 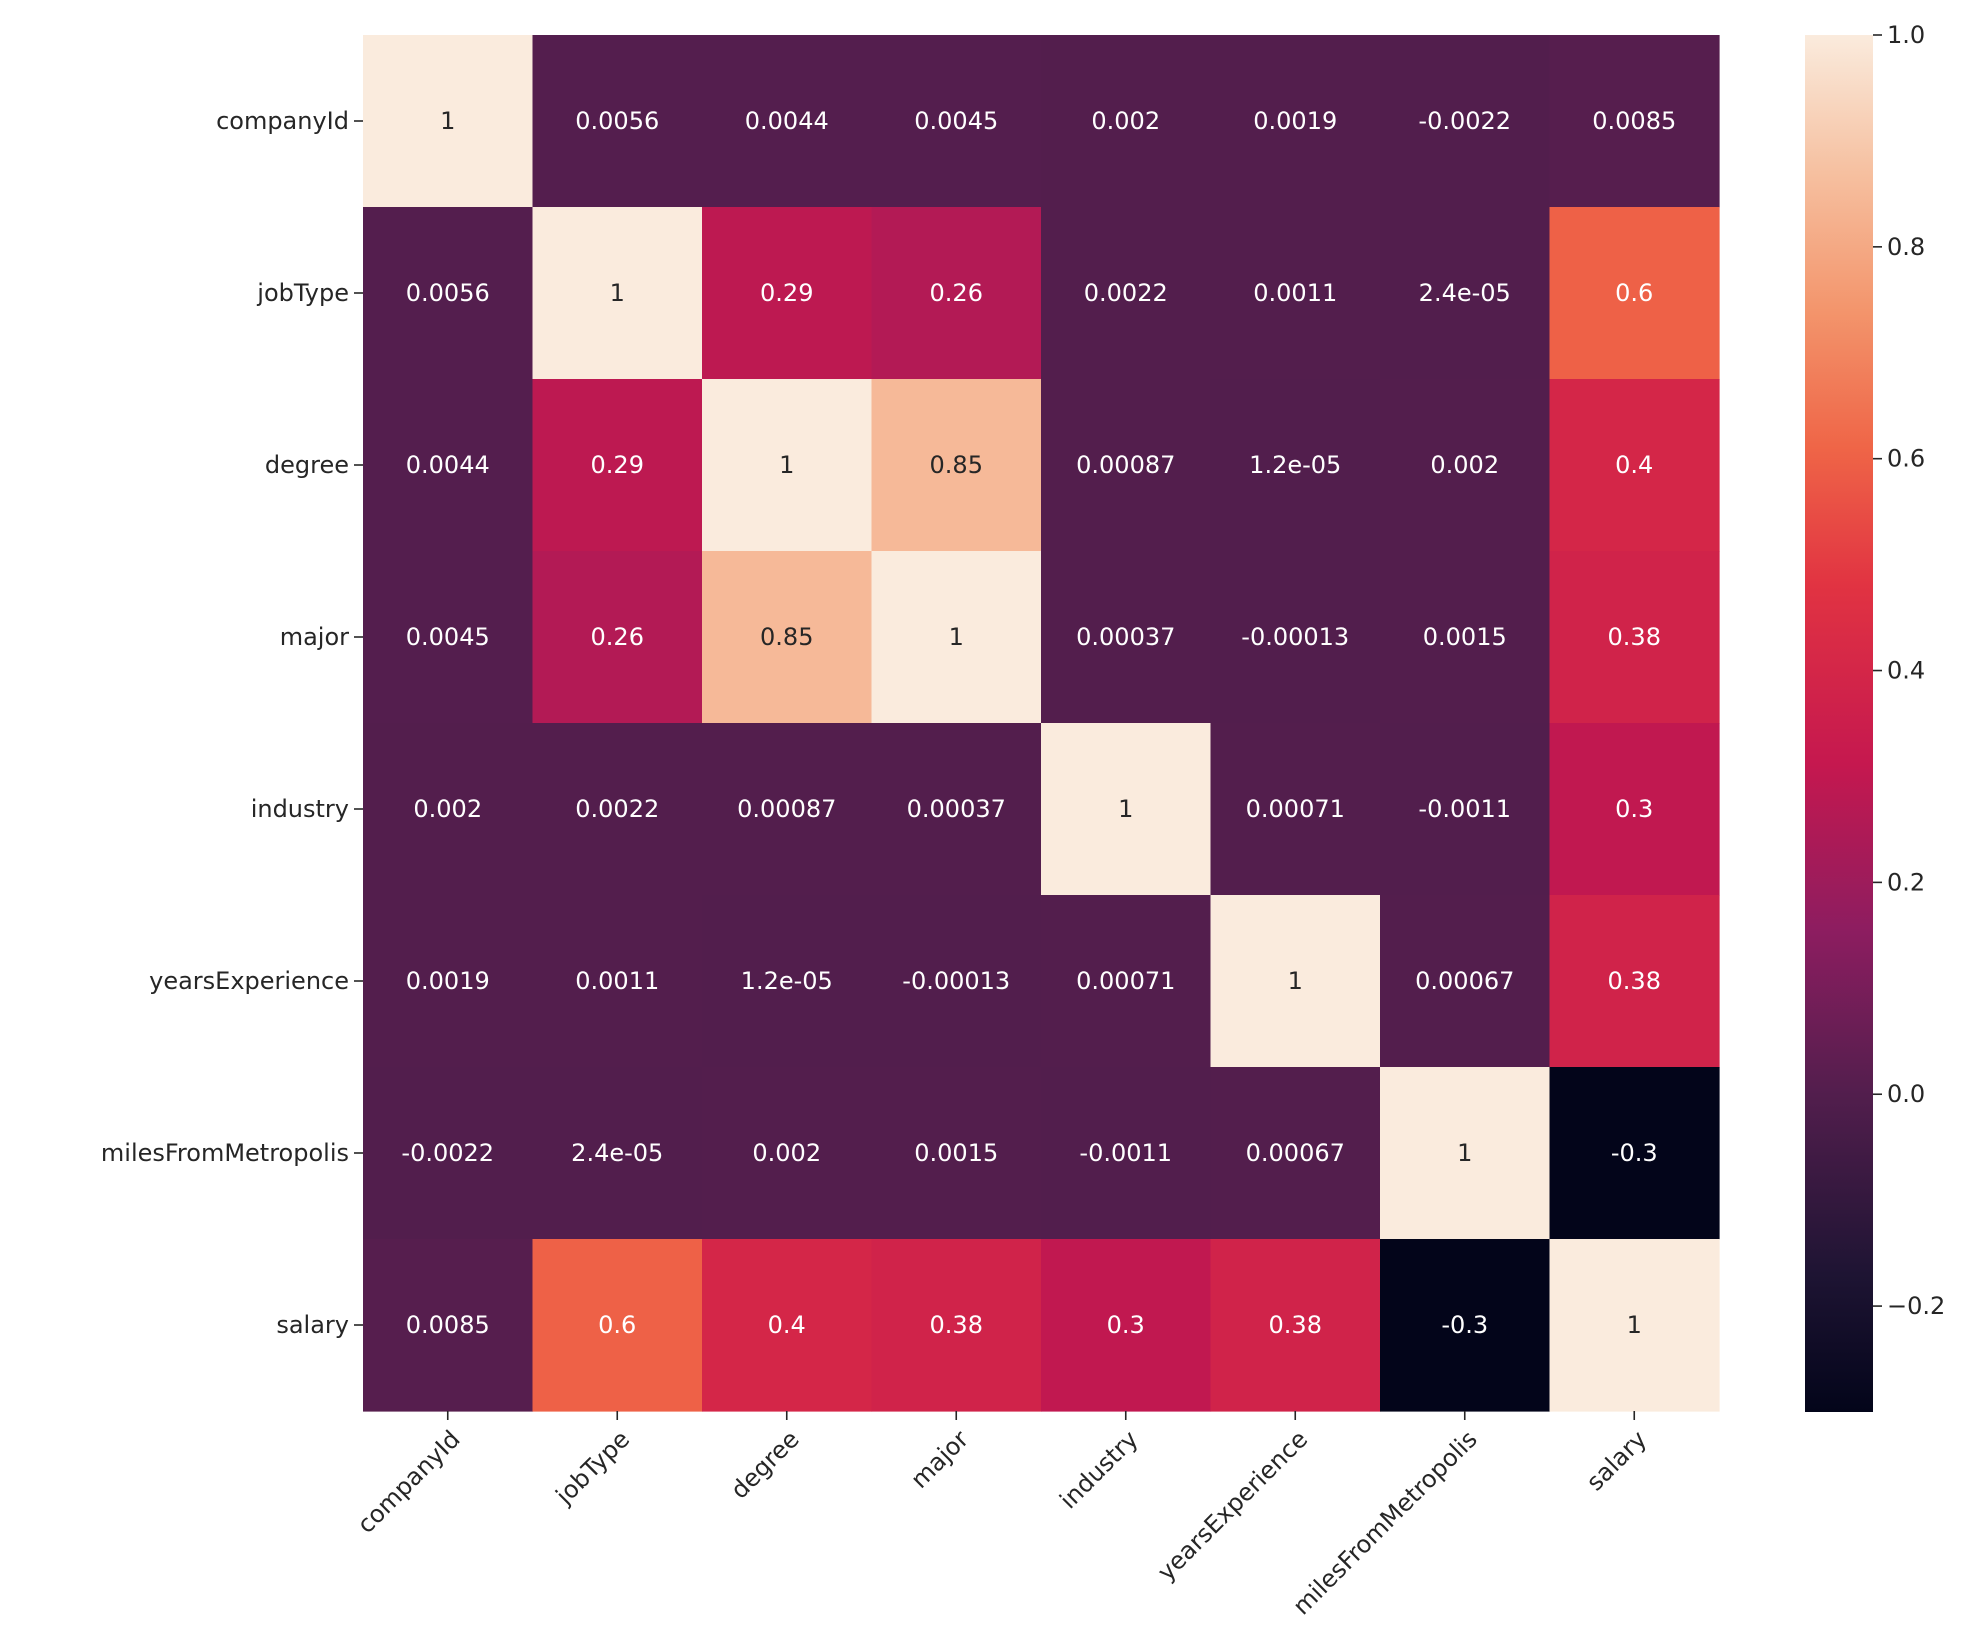 What do you see at coordinates (448, 293) in the screenshot?
I see `cell-annotation: 0.0056` at bounding box center [448, 293].